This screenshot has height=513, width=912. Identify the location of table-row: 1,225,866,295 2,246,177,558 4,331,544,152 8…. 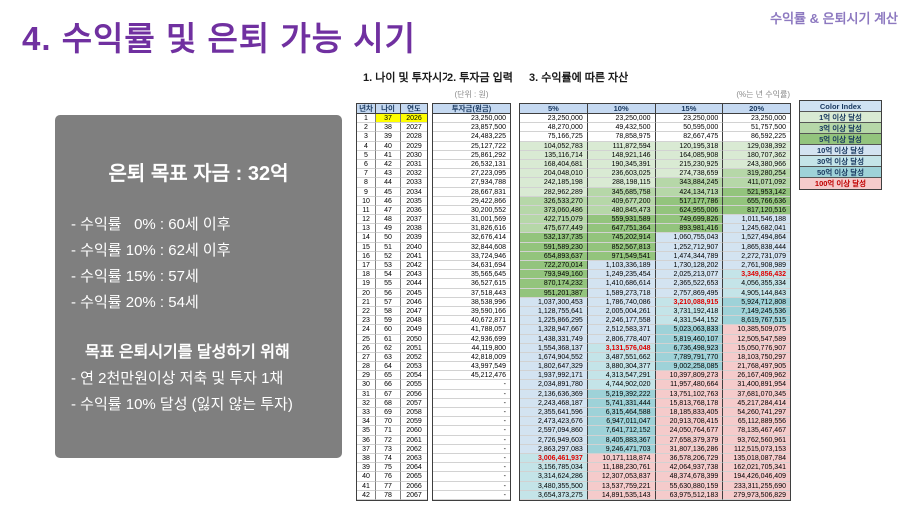
(655, 321).